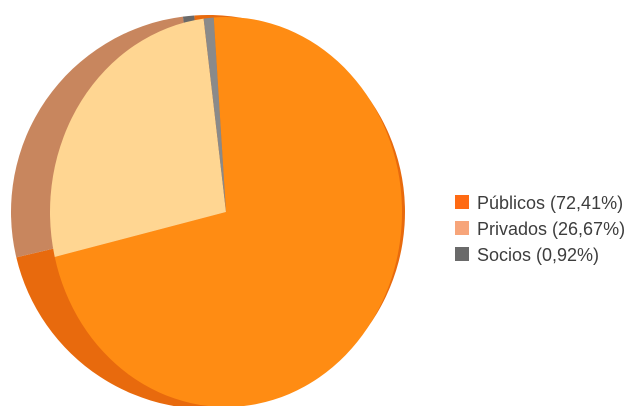 This screenshot has height=411, width=629. I want to click on pie-slice-socios, so click(214, 115).